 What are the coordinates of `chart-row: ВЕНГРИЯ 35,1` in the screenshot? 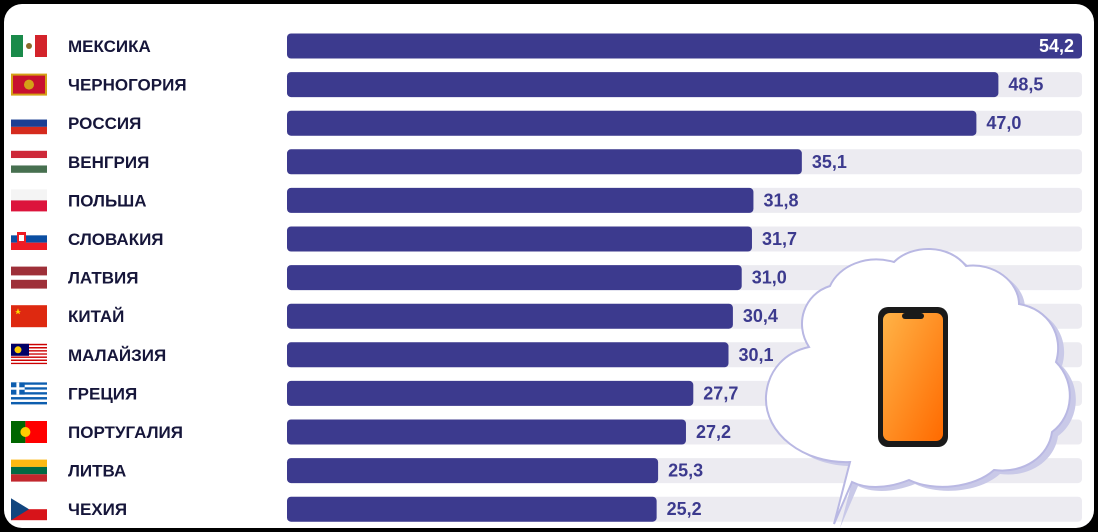 It's located at (546, 162).